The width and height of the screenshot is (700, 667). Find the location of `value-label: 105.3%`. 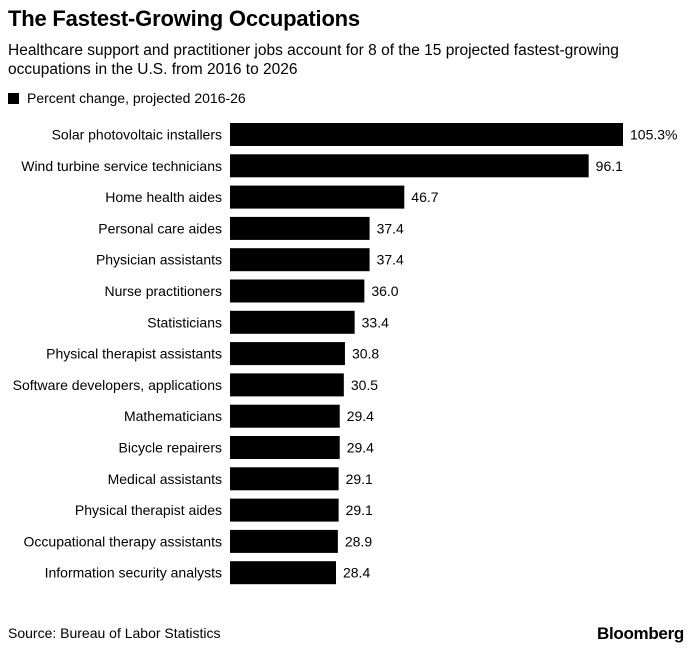

value-label: 105.3% is located at coordinates (653, 135).